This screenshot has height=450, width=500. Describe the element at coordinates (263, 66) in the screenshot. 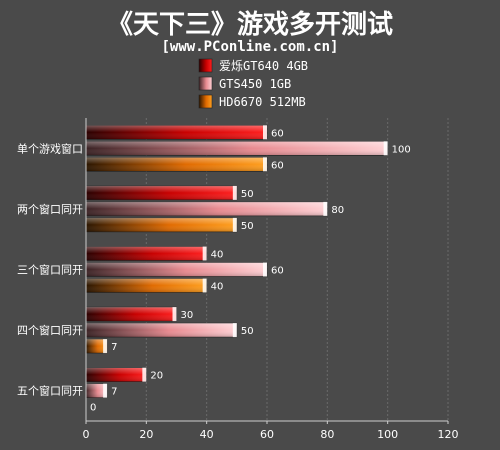

I see `legend-label-0: 爱烁GT640 4GB` at that location.